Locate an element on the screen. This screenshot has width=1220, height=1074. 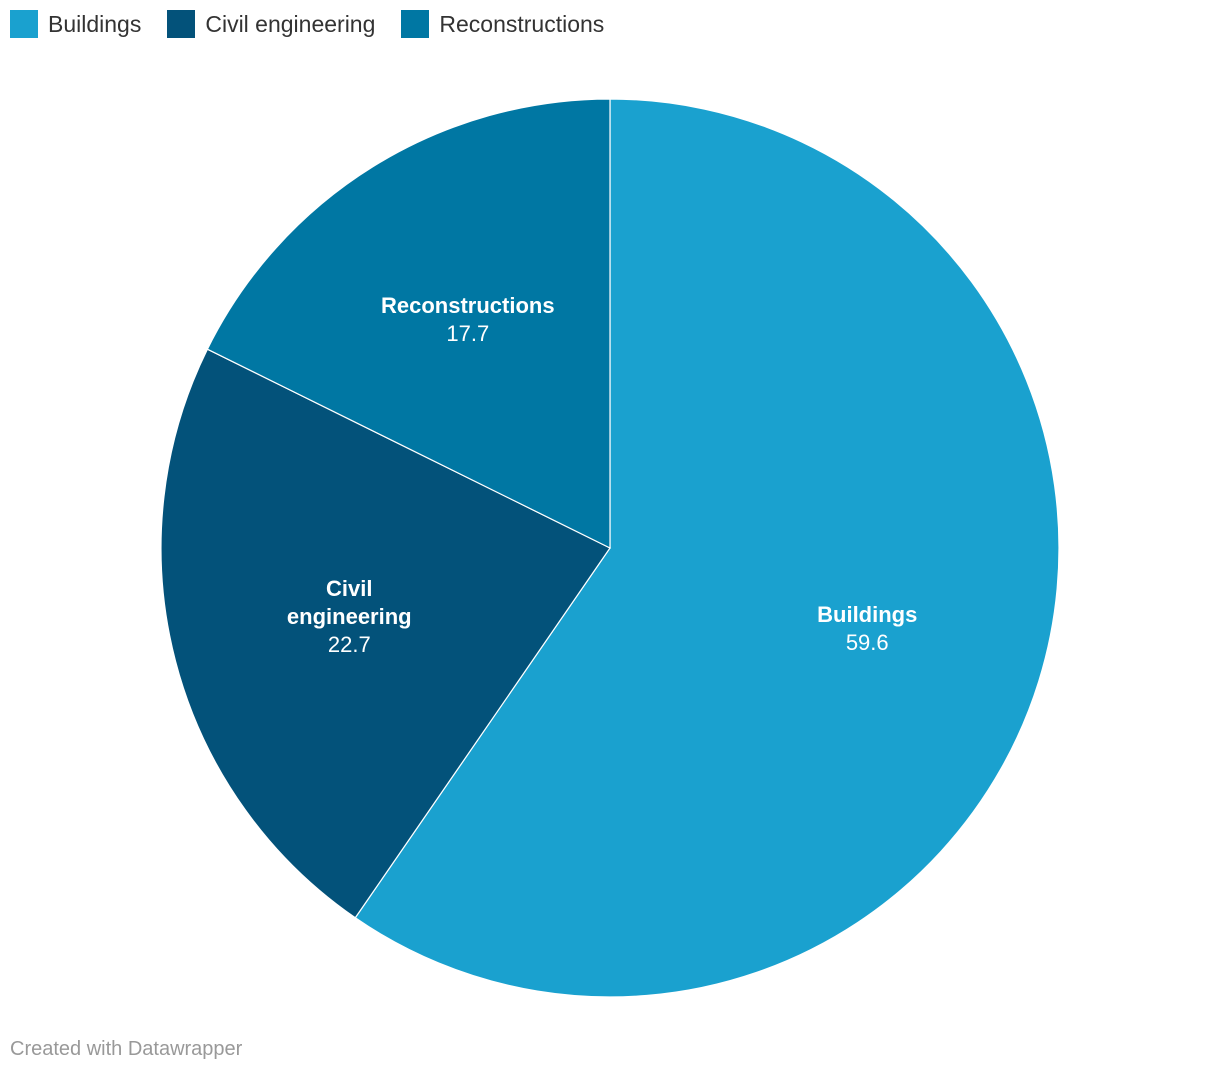
slice-label-reconstructions: Reconstructions 17.7 is located at coordinates (468, 319).